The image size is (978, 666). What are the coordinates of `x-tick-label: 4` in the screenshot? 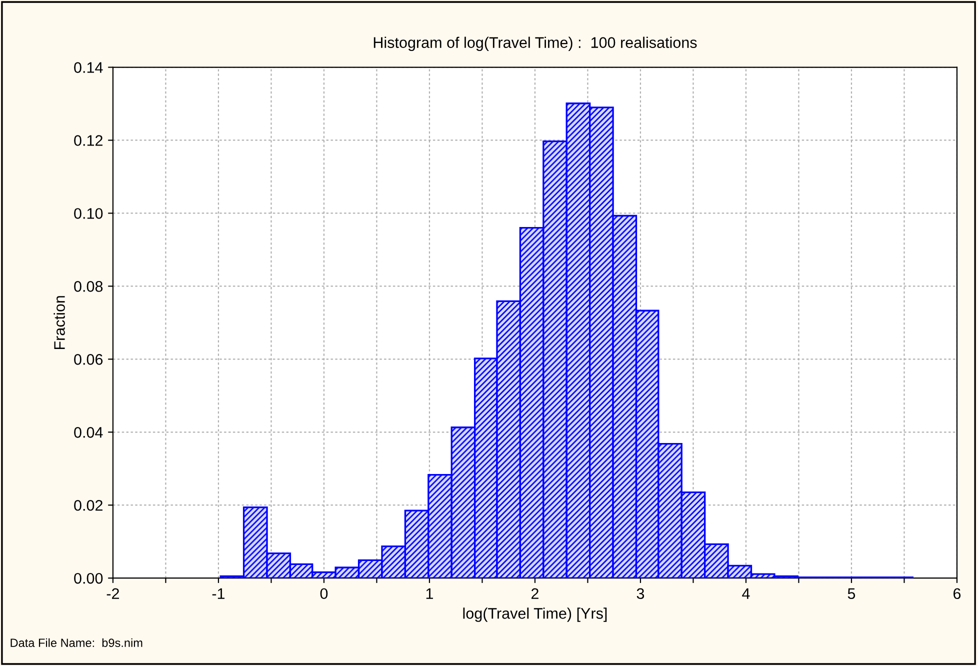 It's located at (746, 593).